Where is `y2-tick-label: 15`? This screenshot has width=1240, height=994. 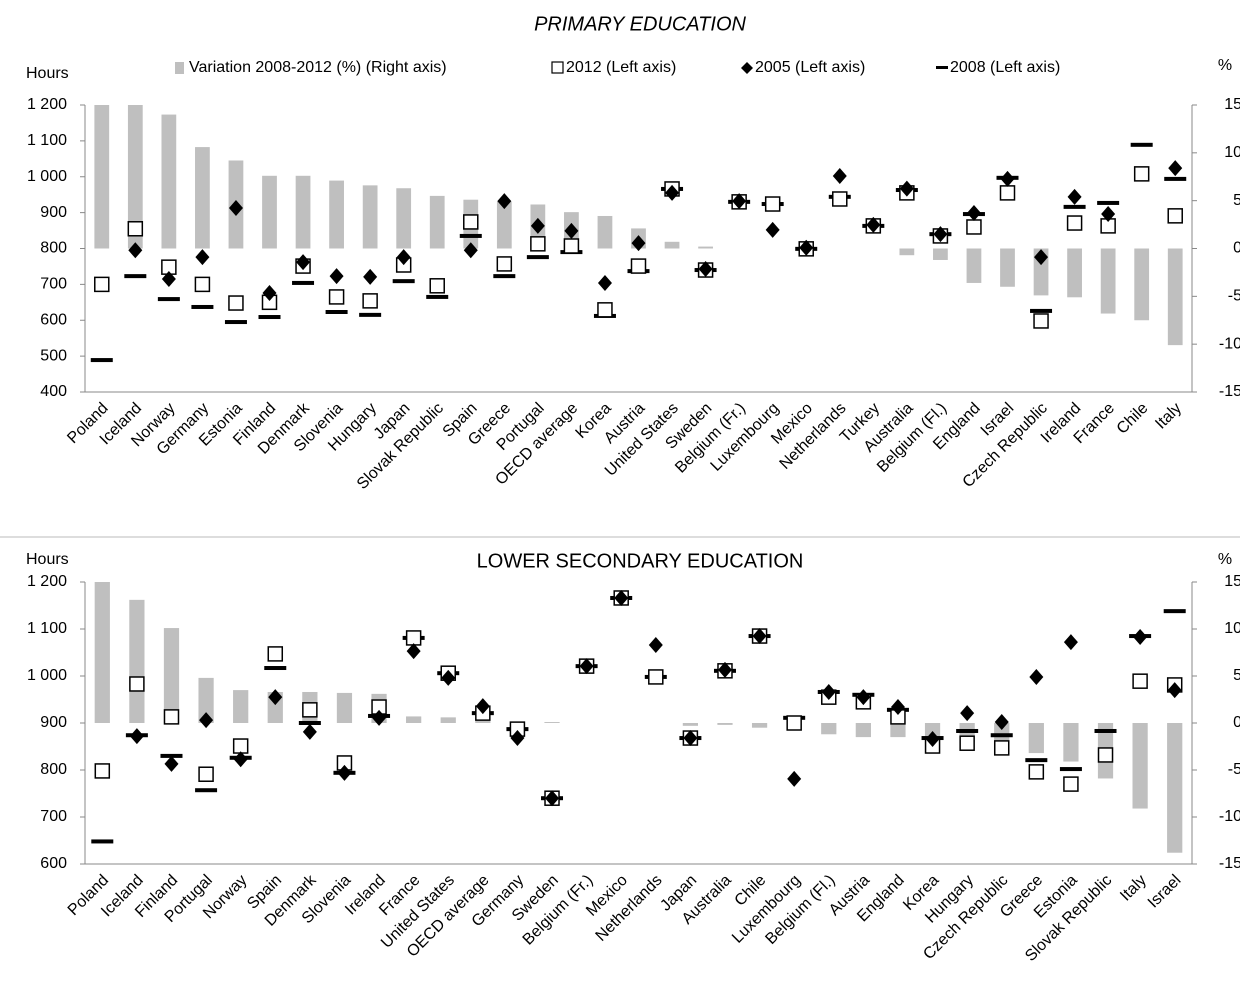
y2-tick-label: 15 is located at coordinates (1232, 581).